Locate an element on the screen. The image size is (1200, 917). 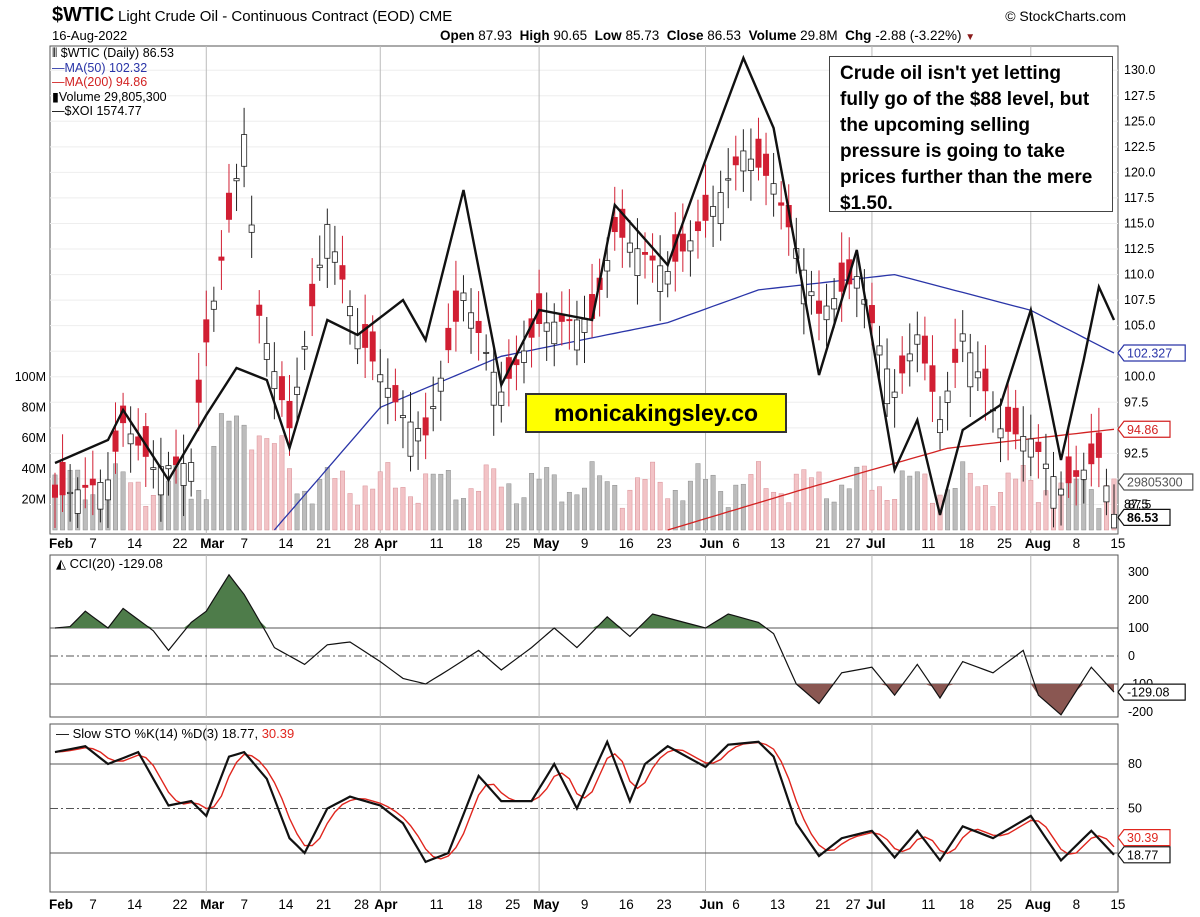
x-day-label: 13 is located at coordinates (777, 904).